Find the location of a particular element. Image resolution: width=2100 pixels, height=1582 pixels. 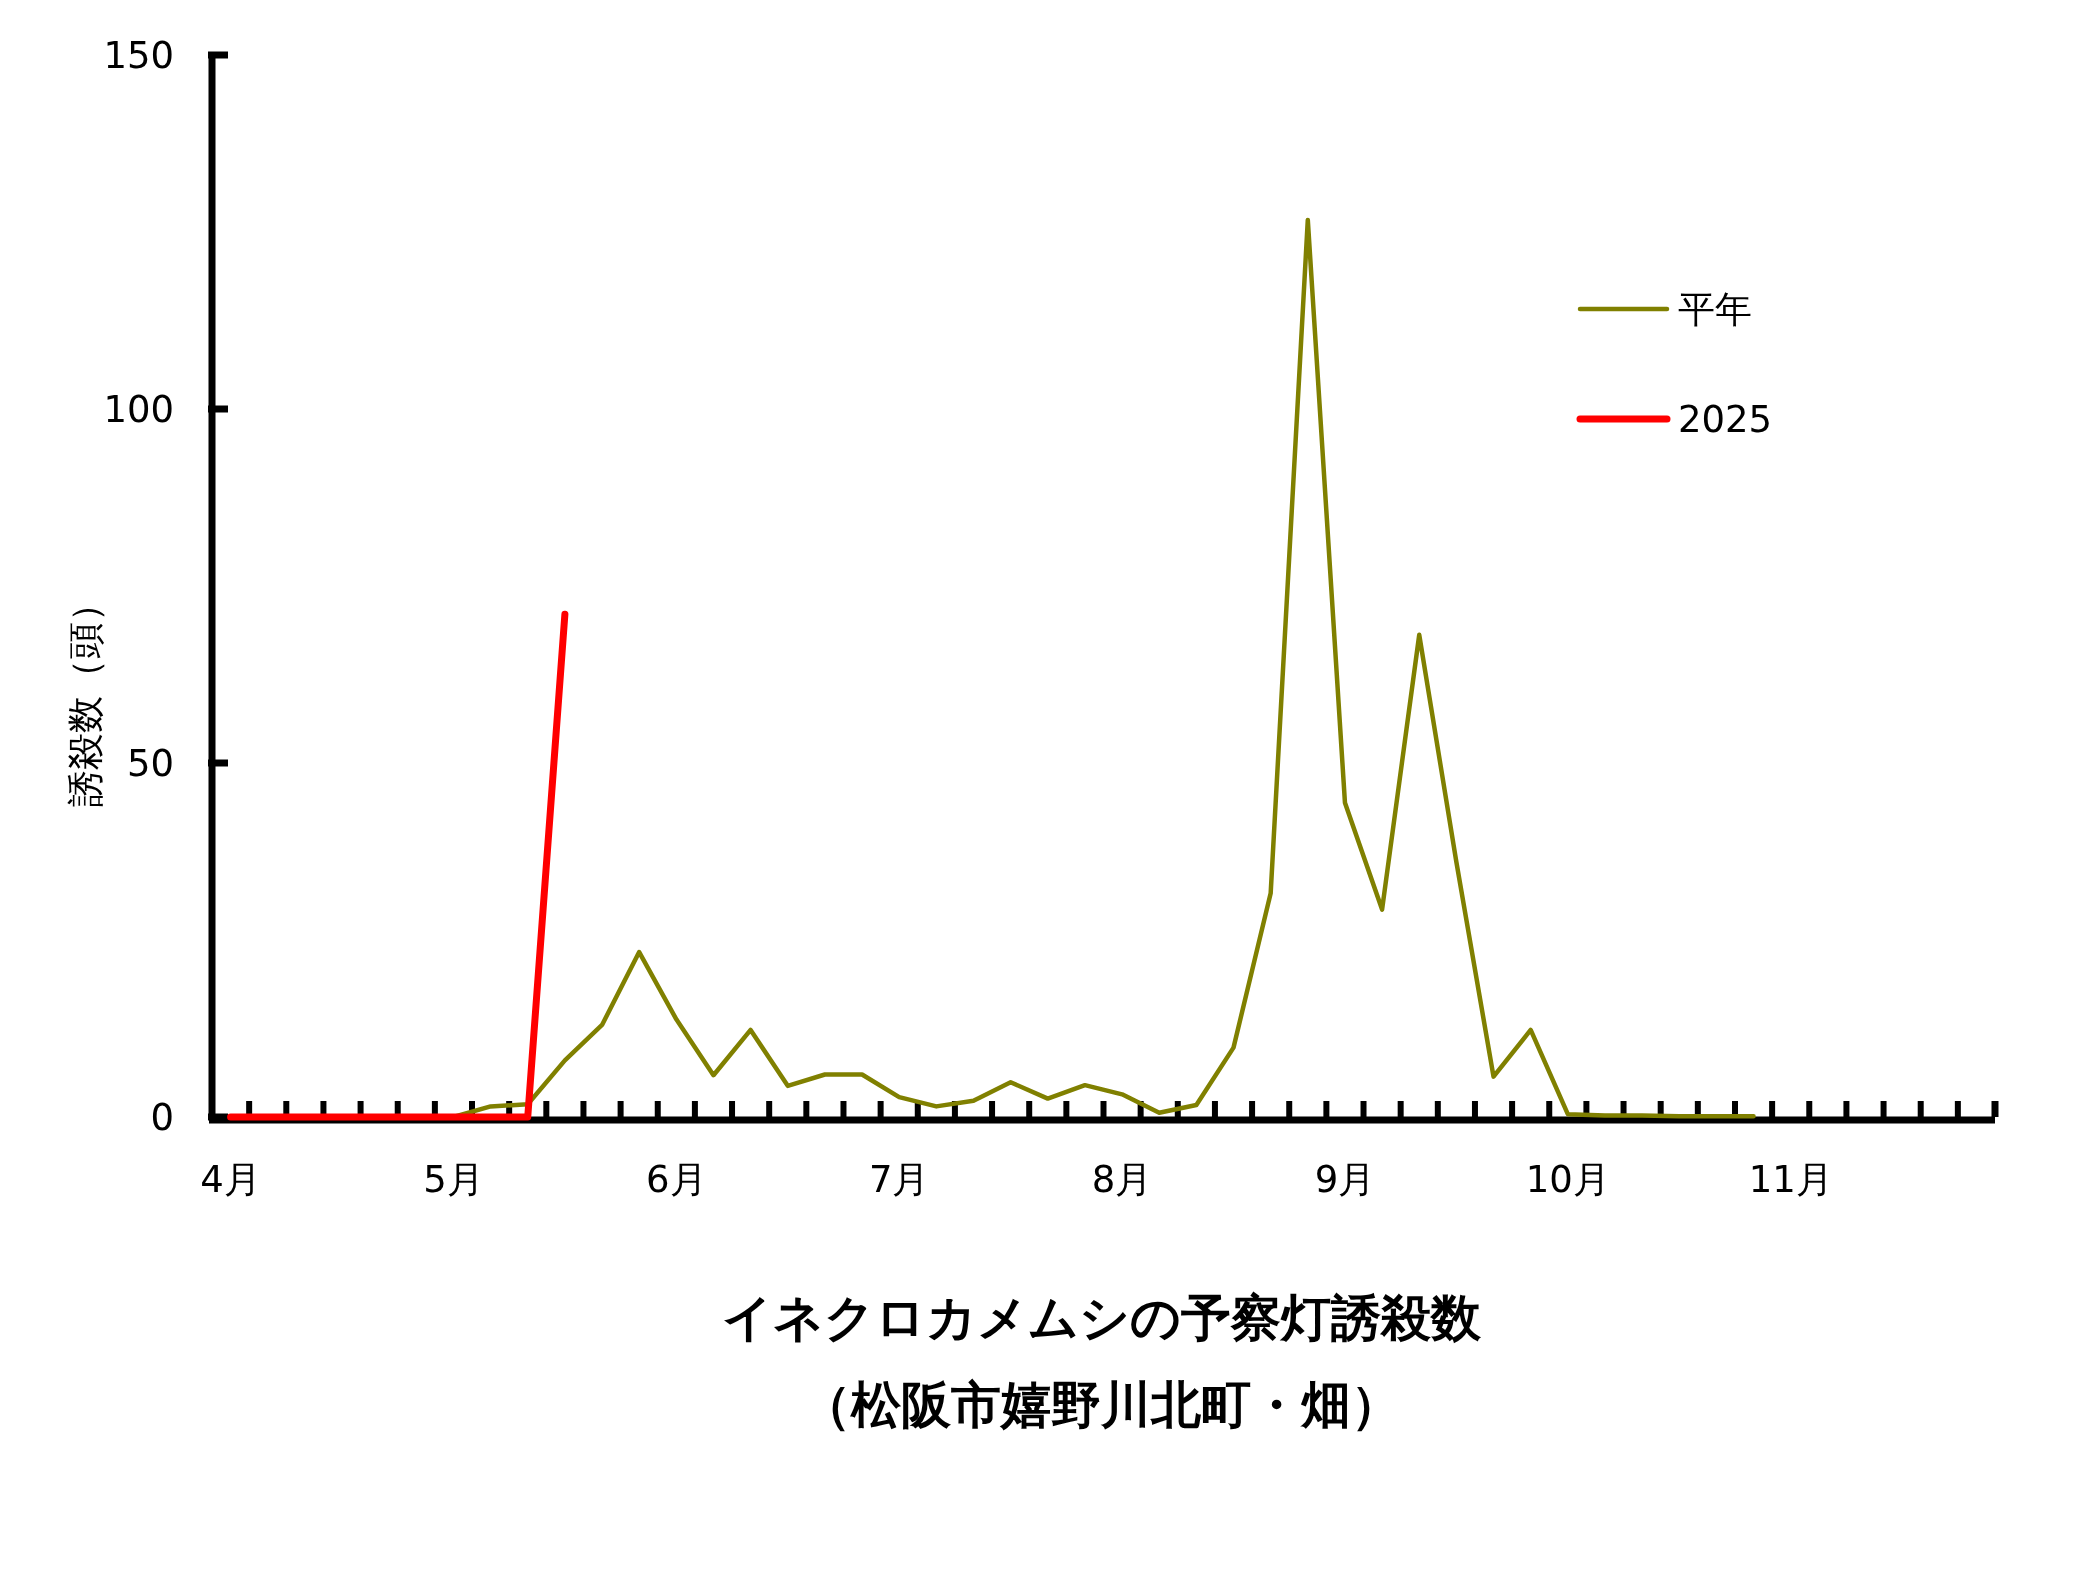

text: （松阪市嬉野川北町・畑） is located at coordinates (1101, 1405).